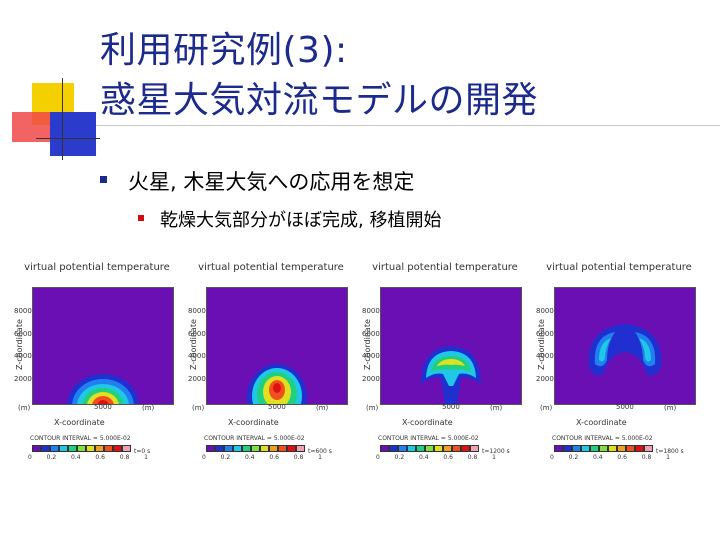 The width and height of the screenshot is (720, 540). What do you see at coordinates (408, 125) in the screenshot?
I see `title-divider` at bounding box center [408, 125].